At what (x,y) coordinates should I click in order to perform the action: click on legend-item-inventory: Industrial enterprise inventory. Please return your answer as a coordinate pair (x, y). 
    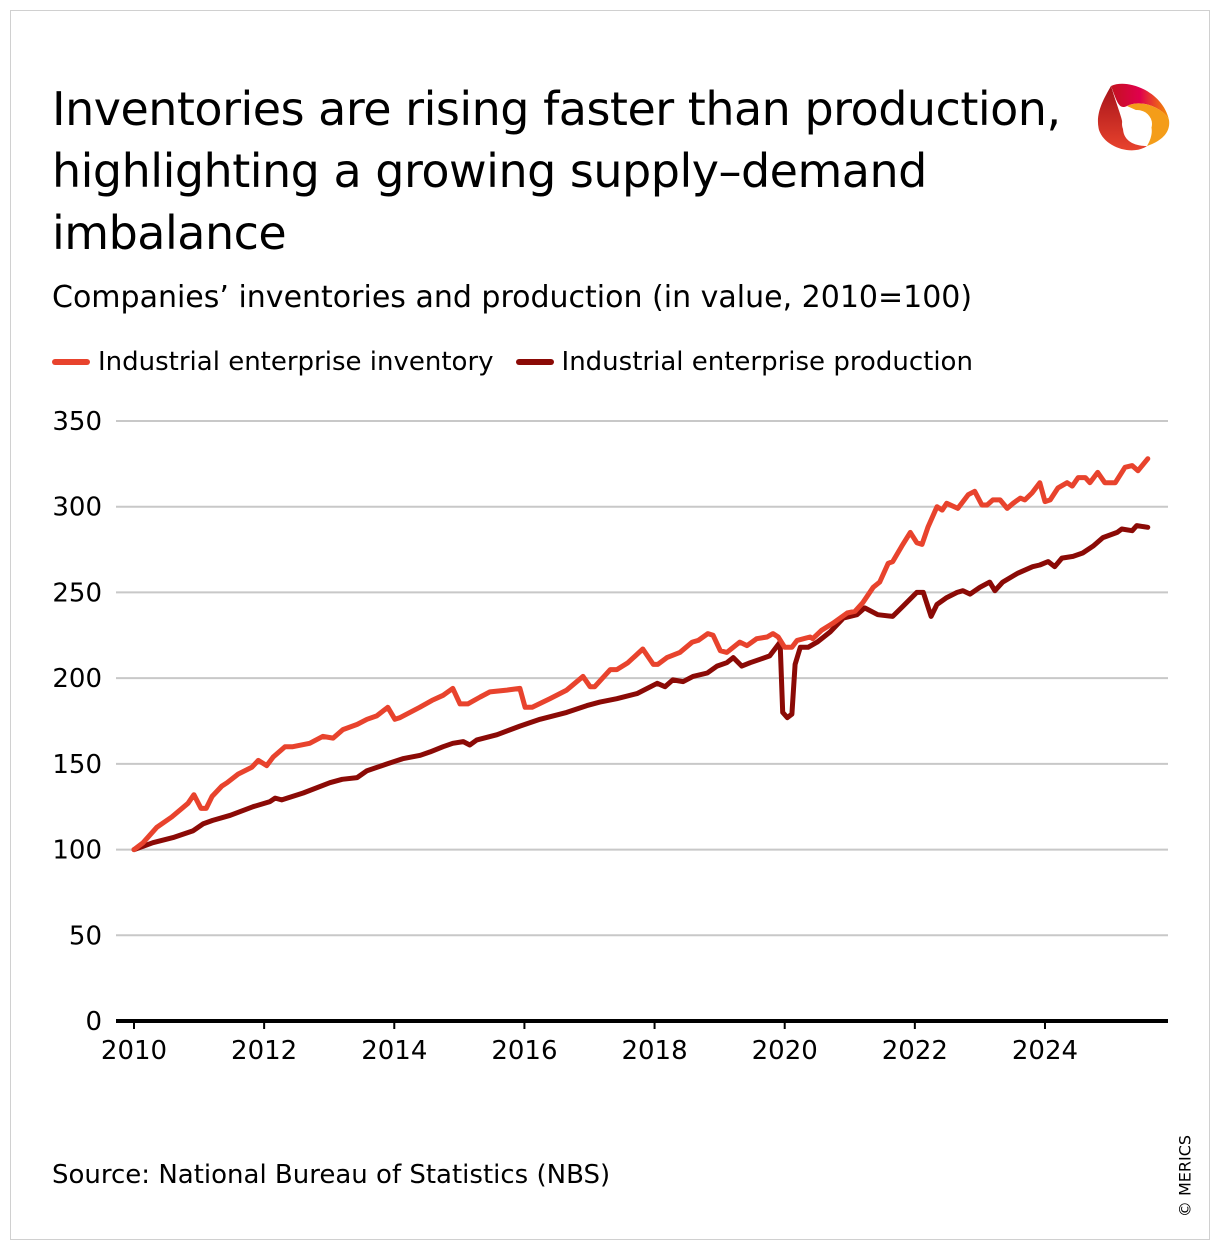
    Looking at the image, I should click on (273, 362).